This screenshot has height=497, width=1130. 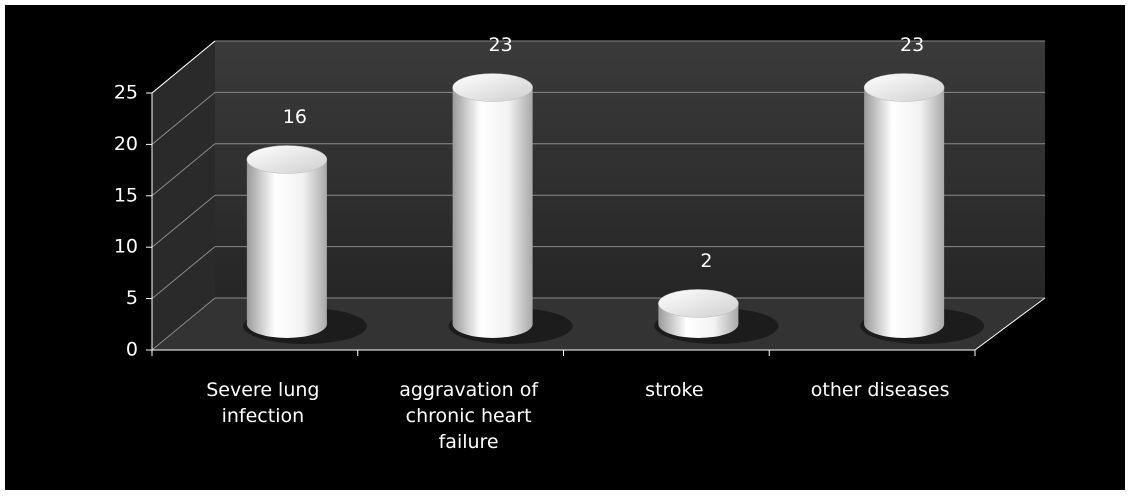 I want to click on y-tick-label: 25, so click(x=126, y=93).